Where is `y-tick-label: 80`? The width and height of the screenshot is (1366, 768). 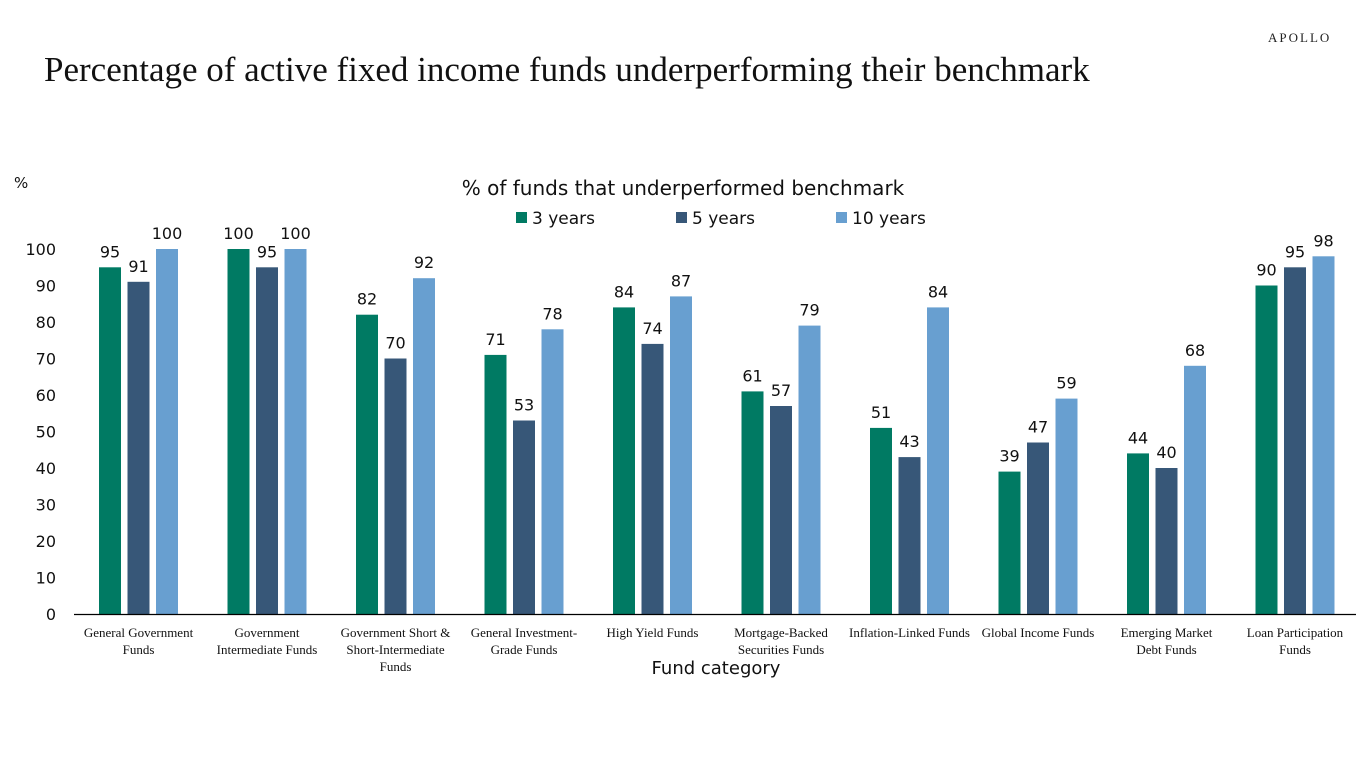
y-tick-label: 80 is located at coordinates (46, 322).